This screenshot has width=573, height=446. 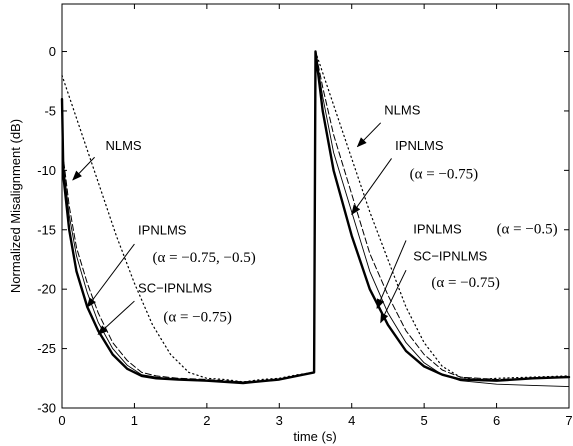 What do you see at coordinates (279, 420) in the screenshot?
I see `x-tick-label: 3` at bounding box center [279, 420].